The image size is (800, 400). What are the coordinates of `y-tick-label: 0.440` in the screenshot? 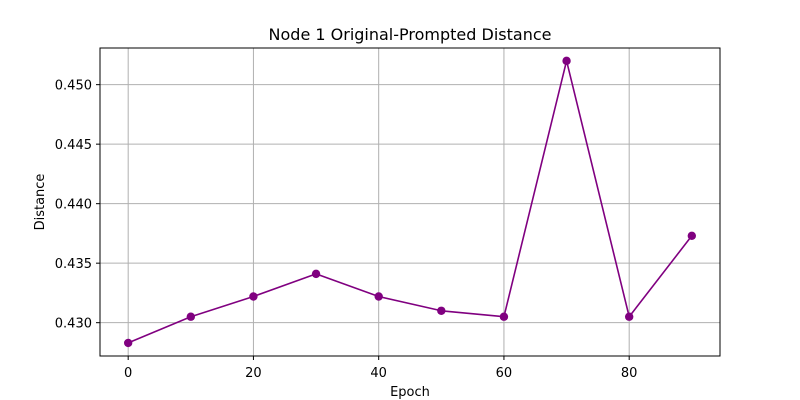 It's located at (73, 205).